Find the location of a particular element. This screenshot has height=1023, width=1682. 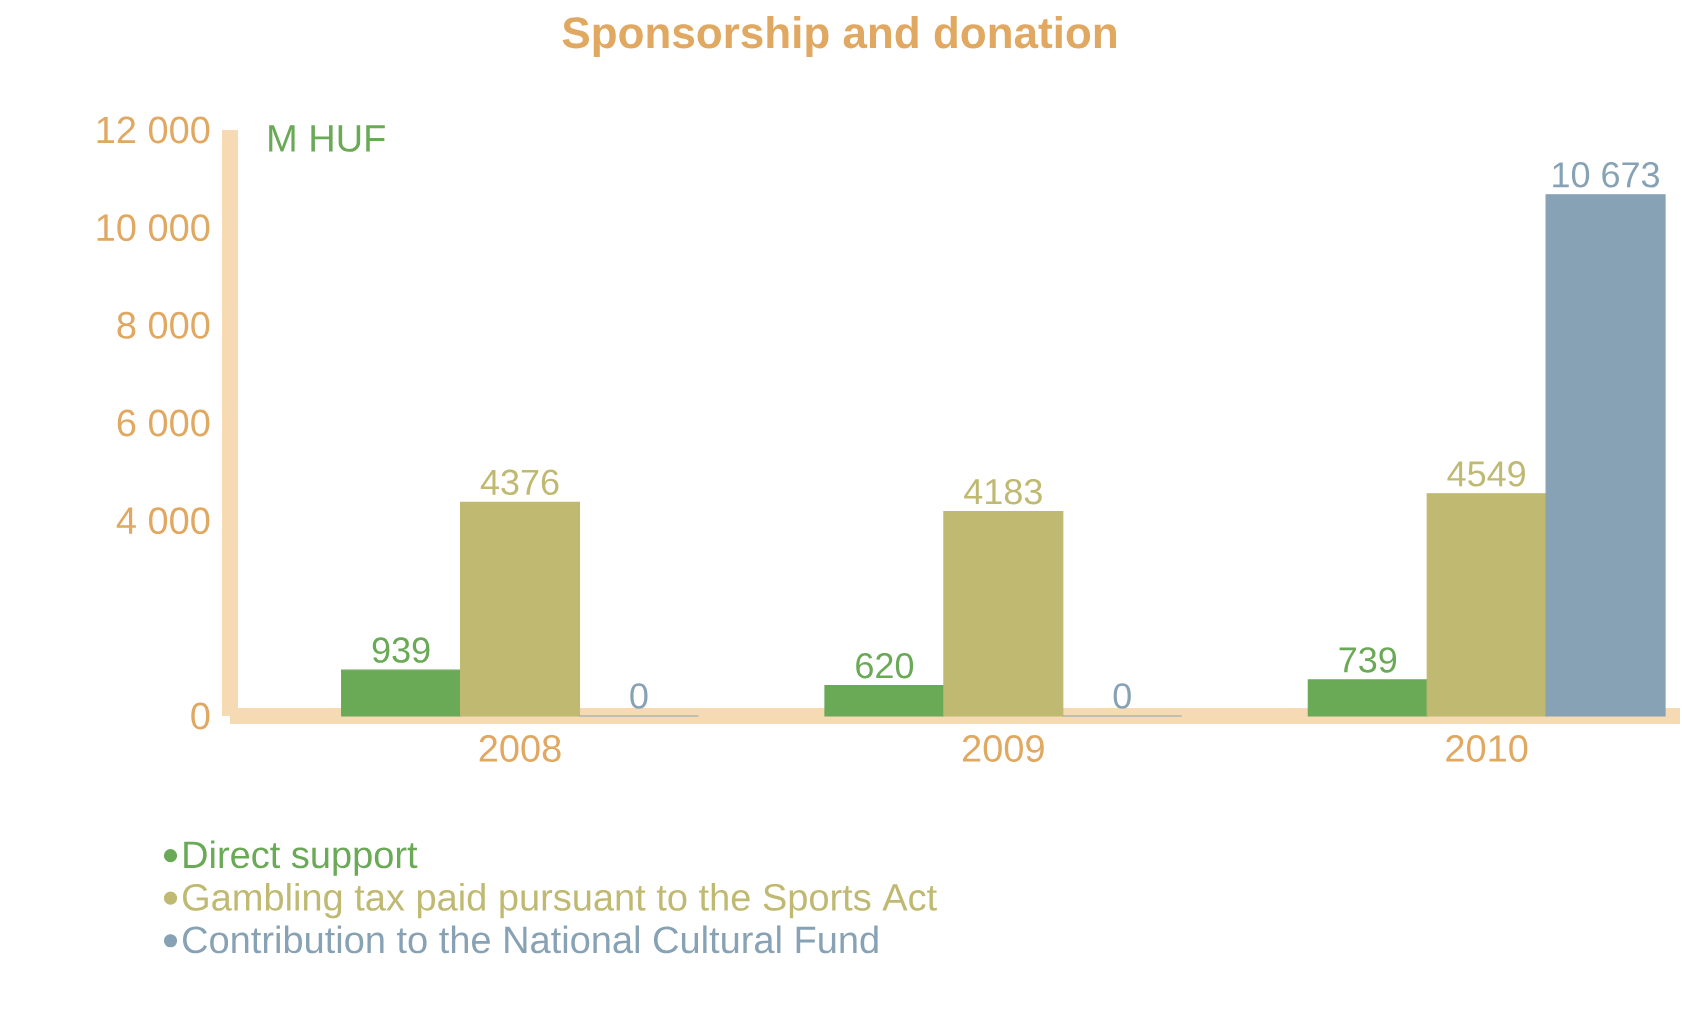

y-tick-label: 4 000 is located at coordinates (163, 521).